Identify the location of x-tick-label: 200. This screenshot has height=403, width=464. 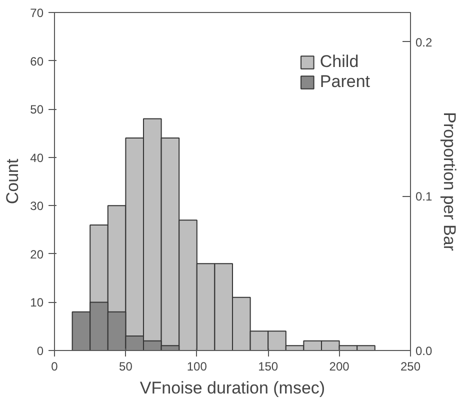
(339, 367).